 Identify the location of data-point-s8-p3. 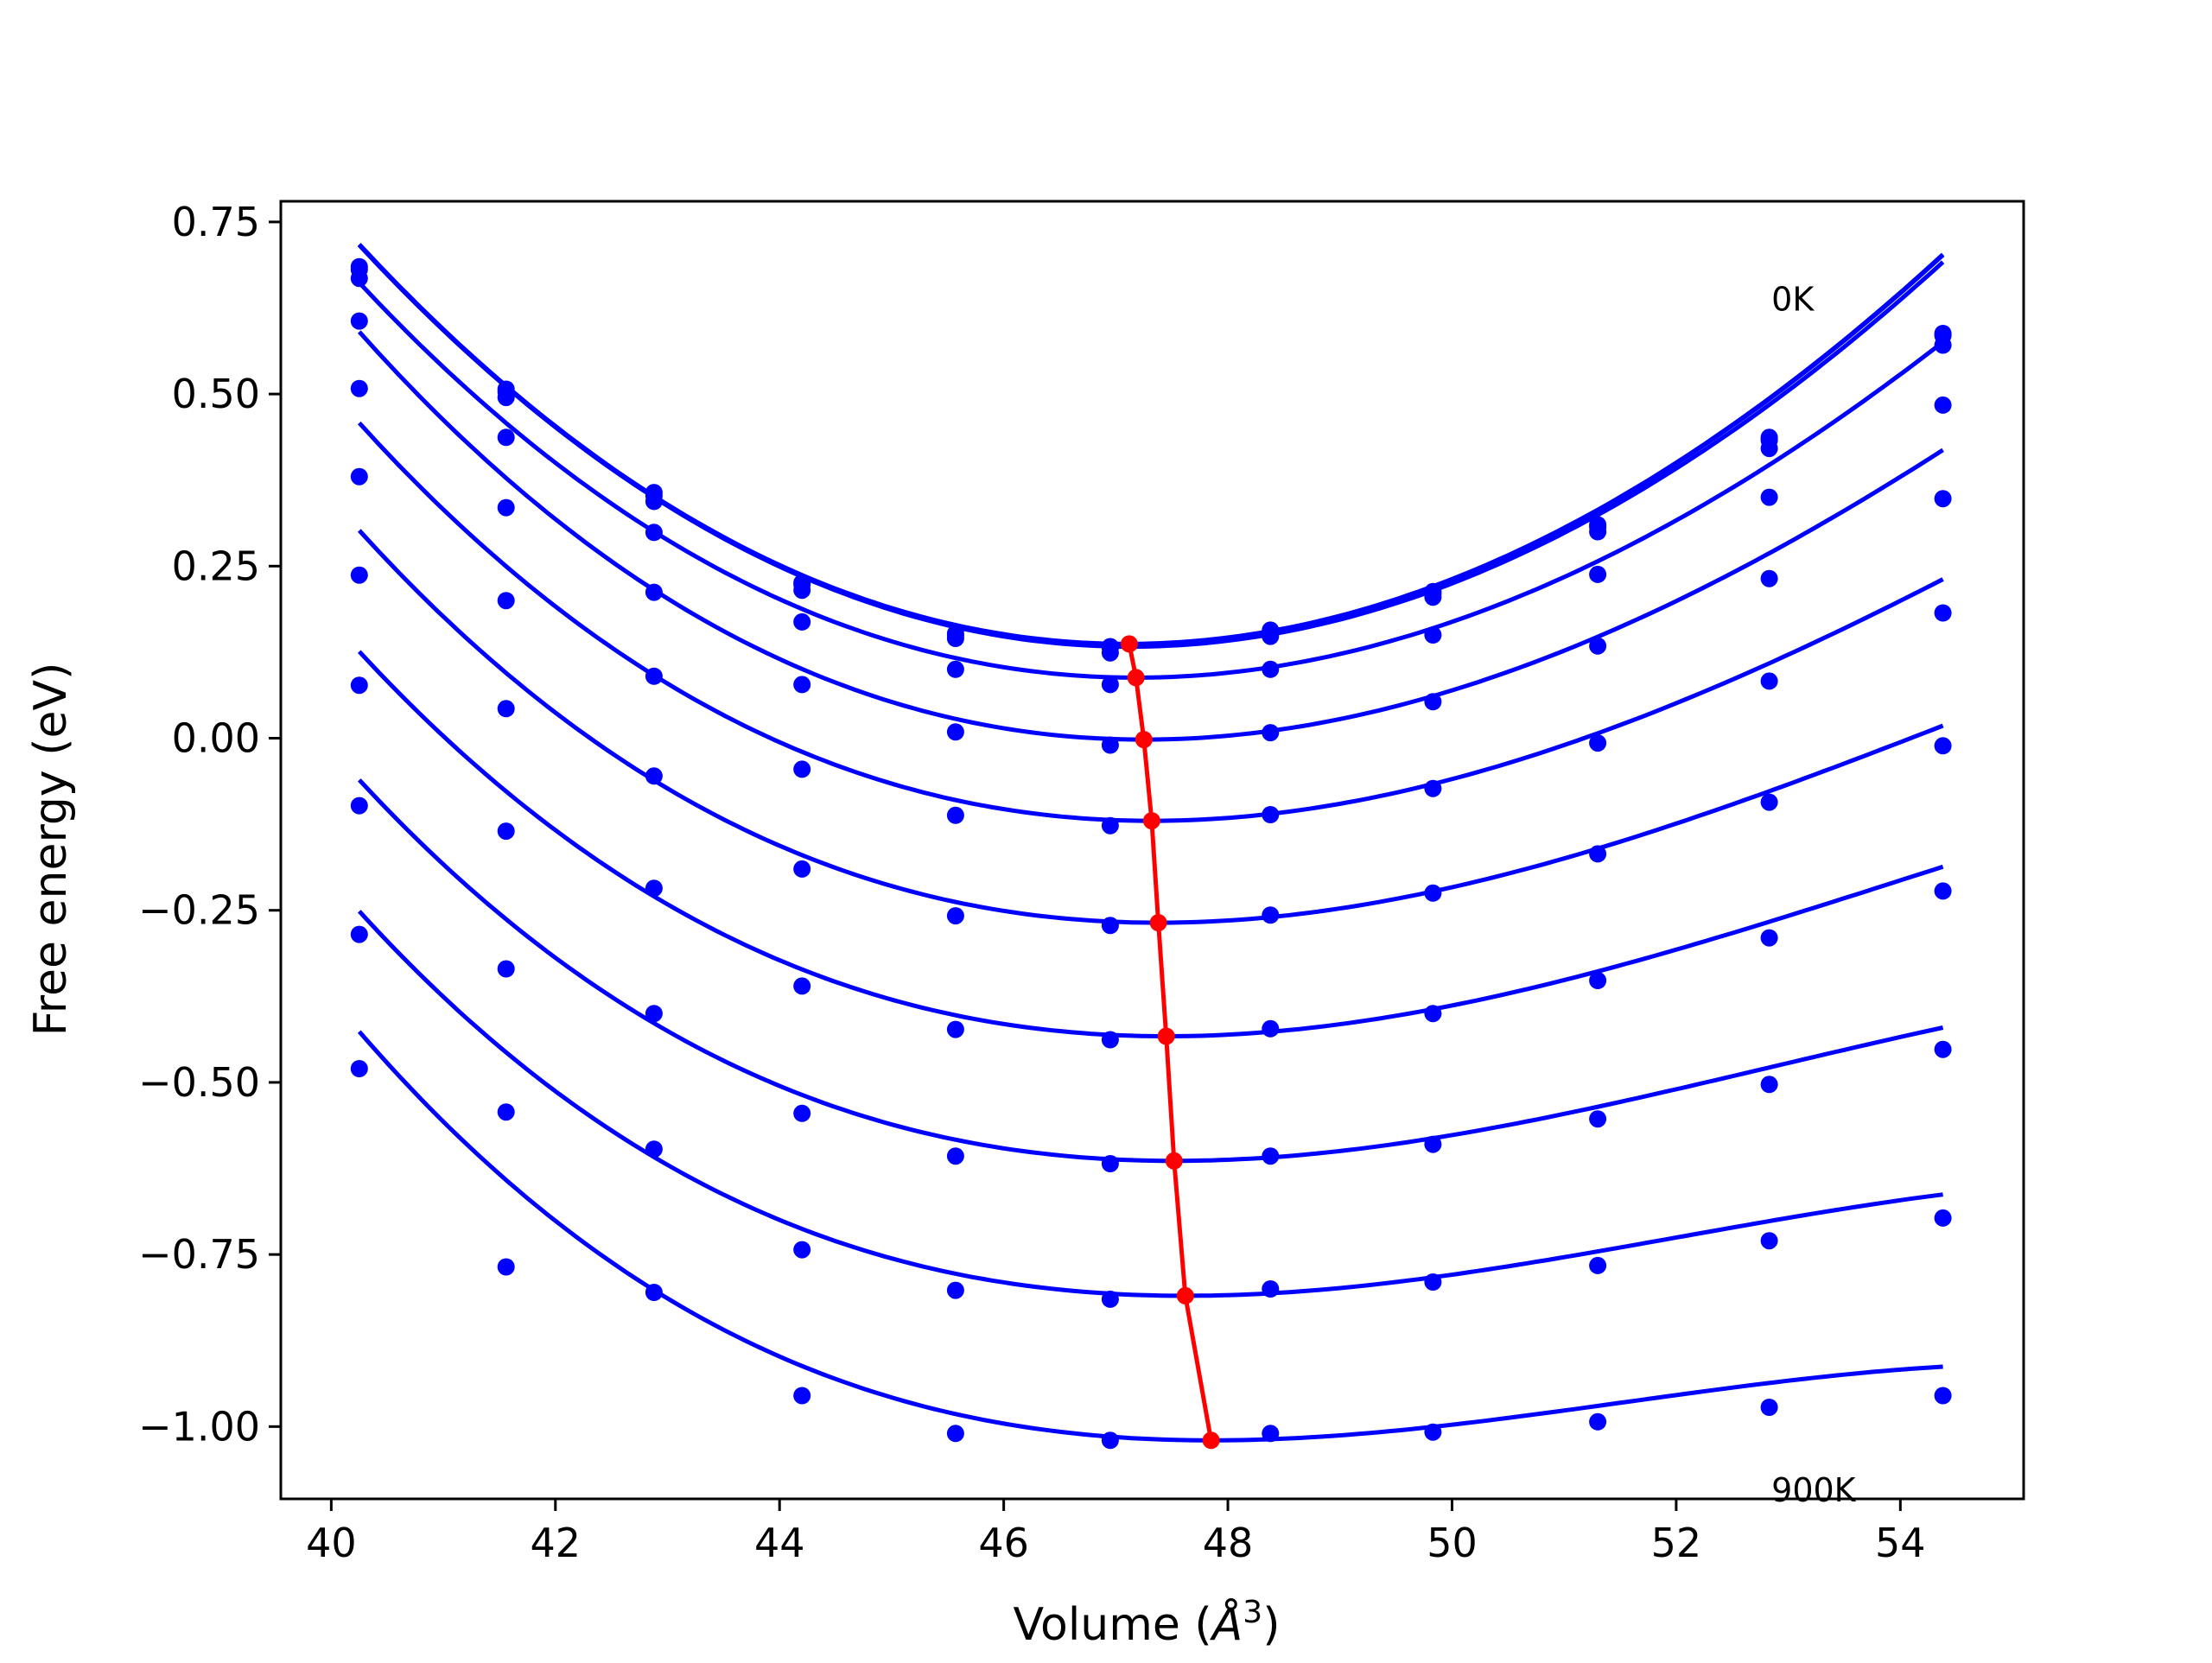
(802, 1113).